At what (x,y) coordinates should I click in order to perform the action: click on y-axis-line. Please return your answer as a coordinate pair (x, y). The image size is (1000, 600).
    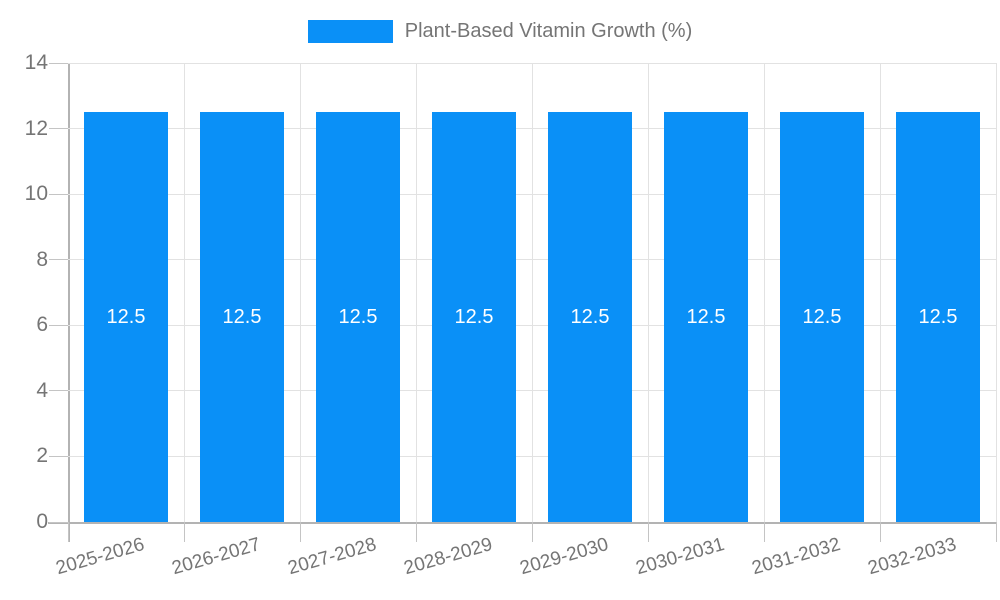
    Looking at the image, I should click on (69, 302).